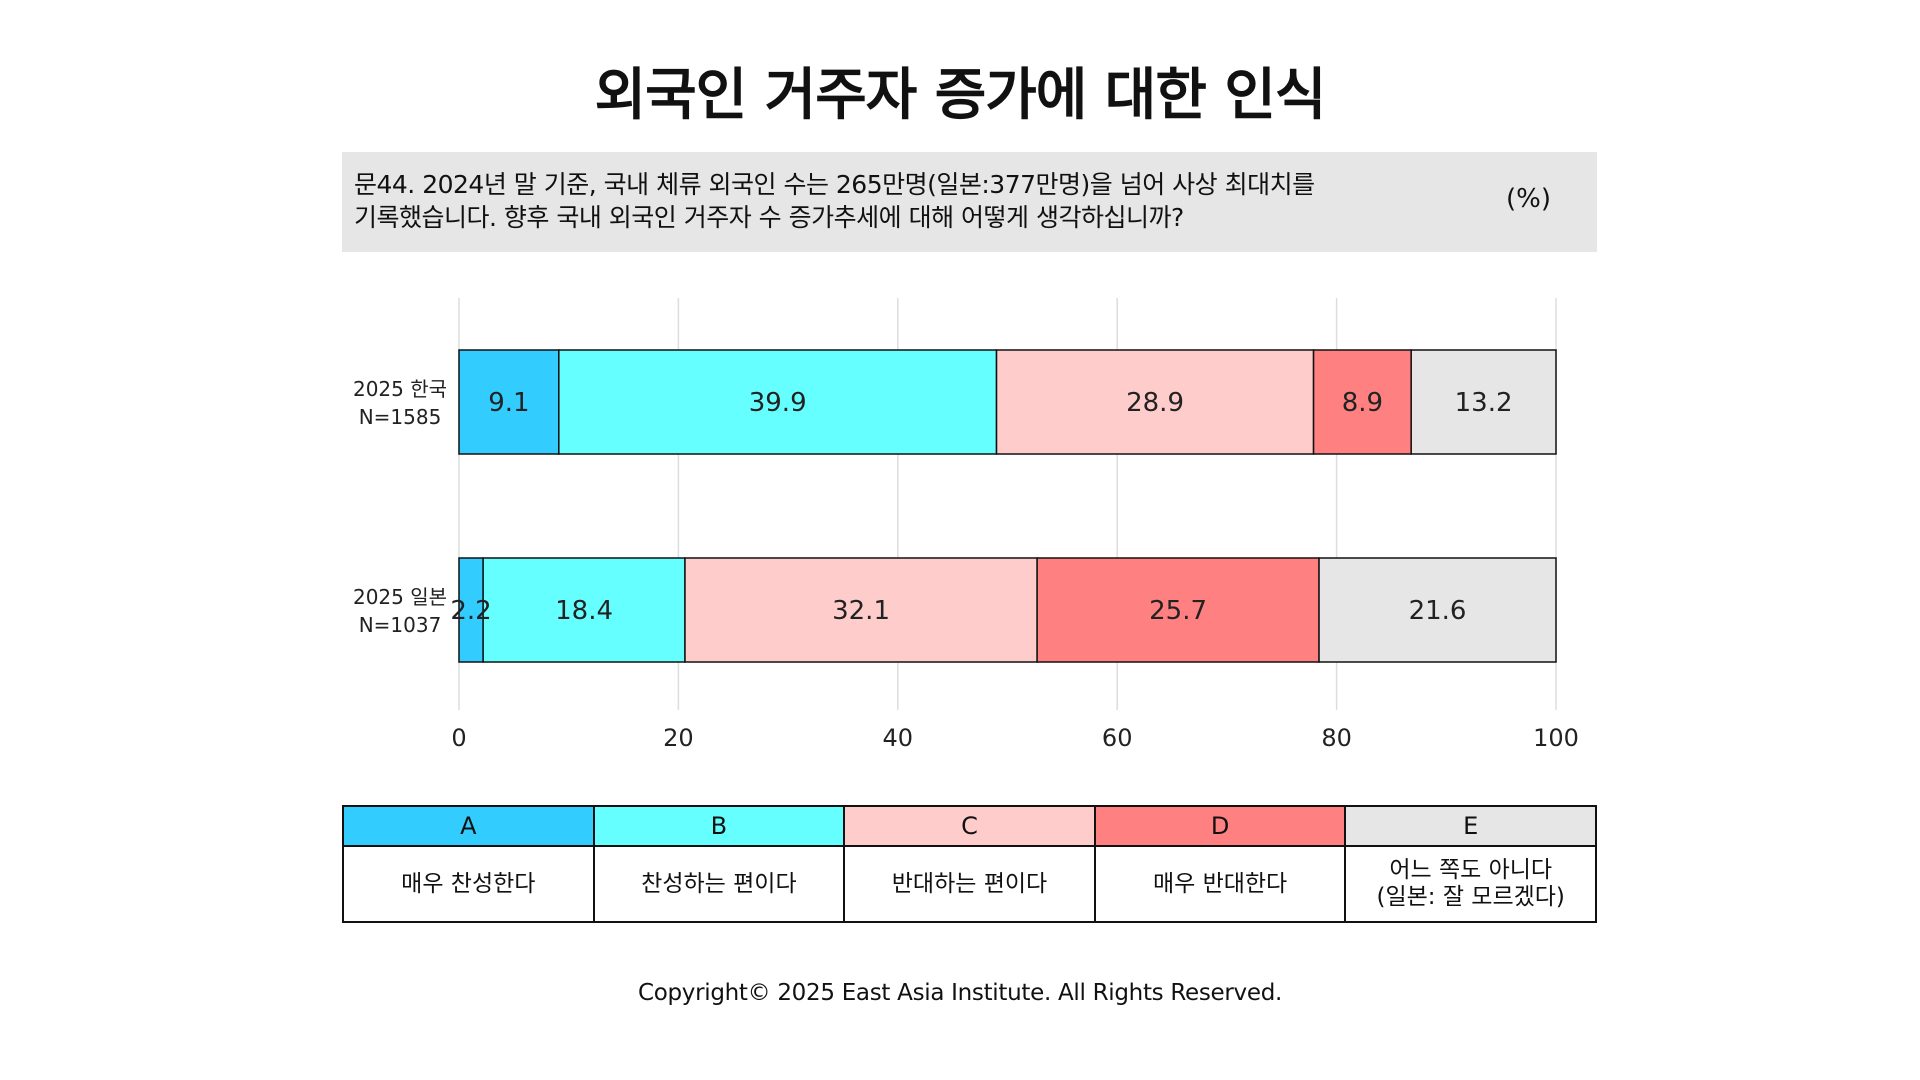  Describe the element at coordinates (458, 738) in the screenshot. I see `x-tick-label: 0` at that location.